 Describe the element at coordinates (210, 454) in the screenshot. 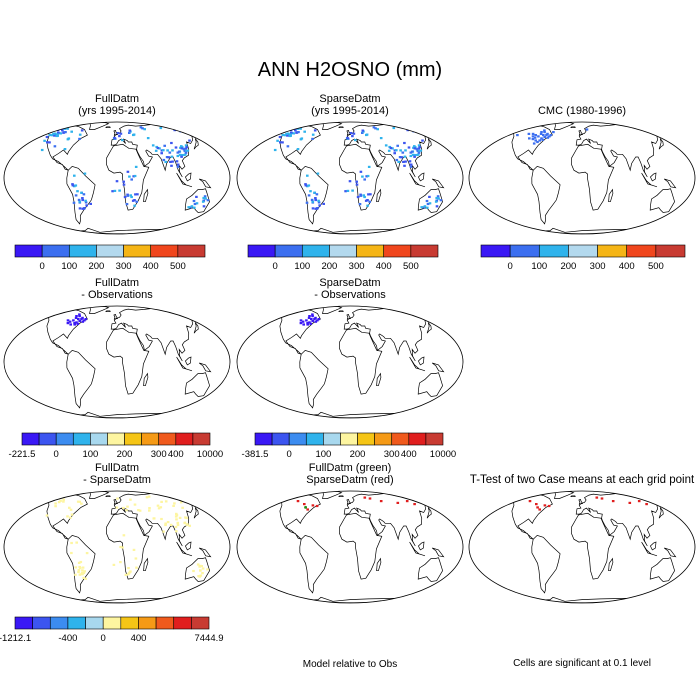

I see `colorbar-label: 10000` at that location.